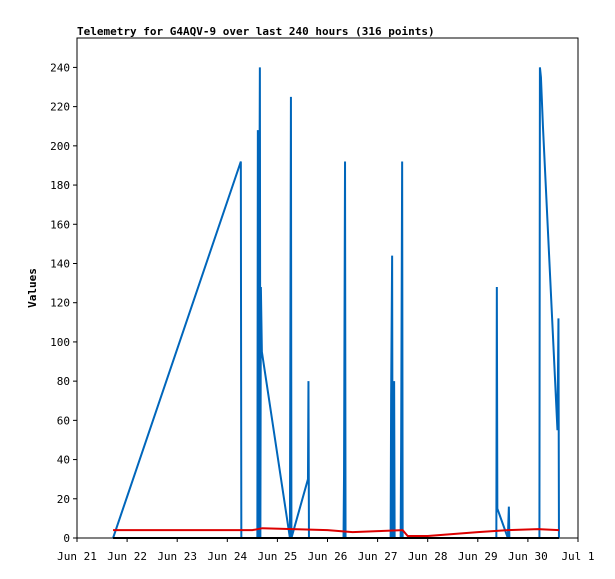 The height and width of the screenshot is (579, 615). Describe the element at coordinates (63, 420) in the screenshot. I see `y-tick-label: 60` at that location.